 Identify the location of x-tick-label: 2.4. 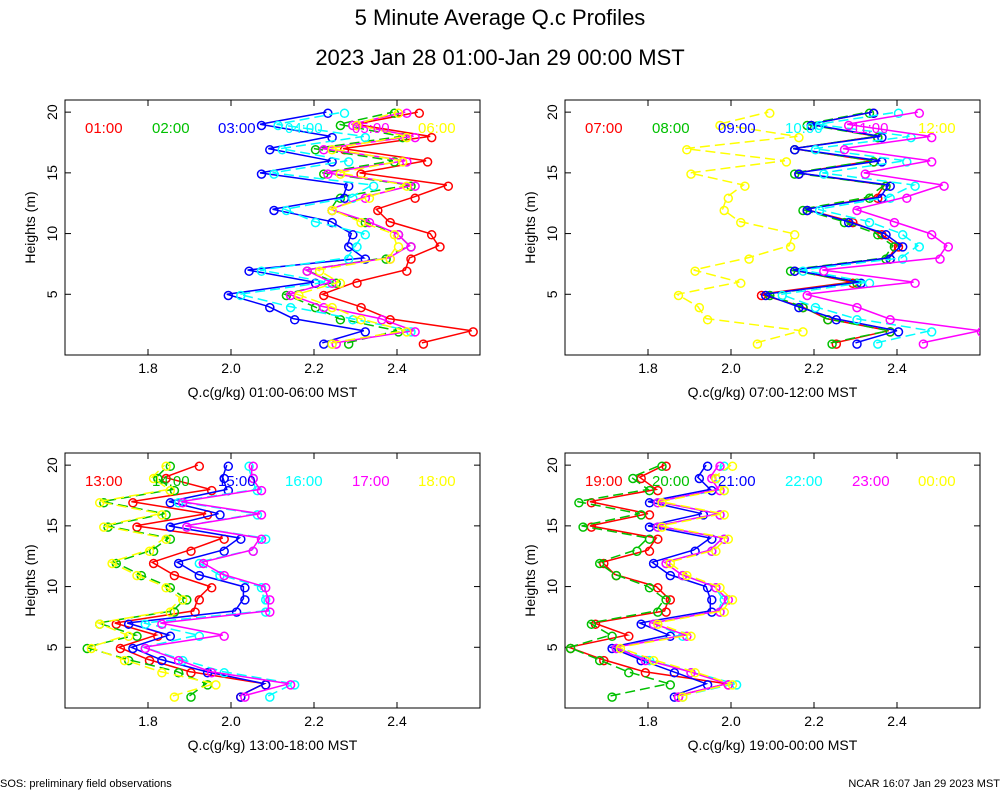
(397, 368).